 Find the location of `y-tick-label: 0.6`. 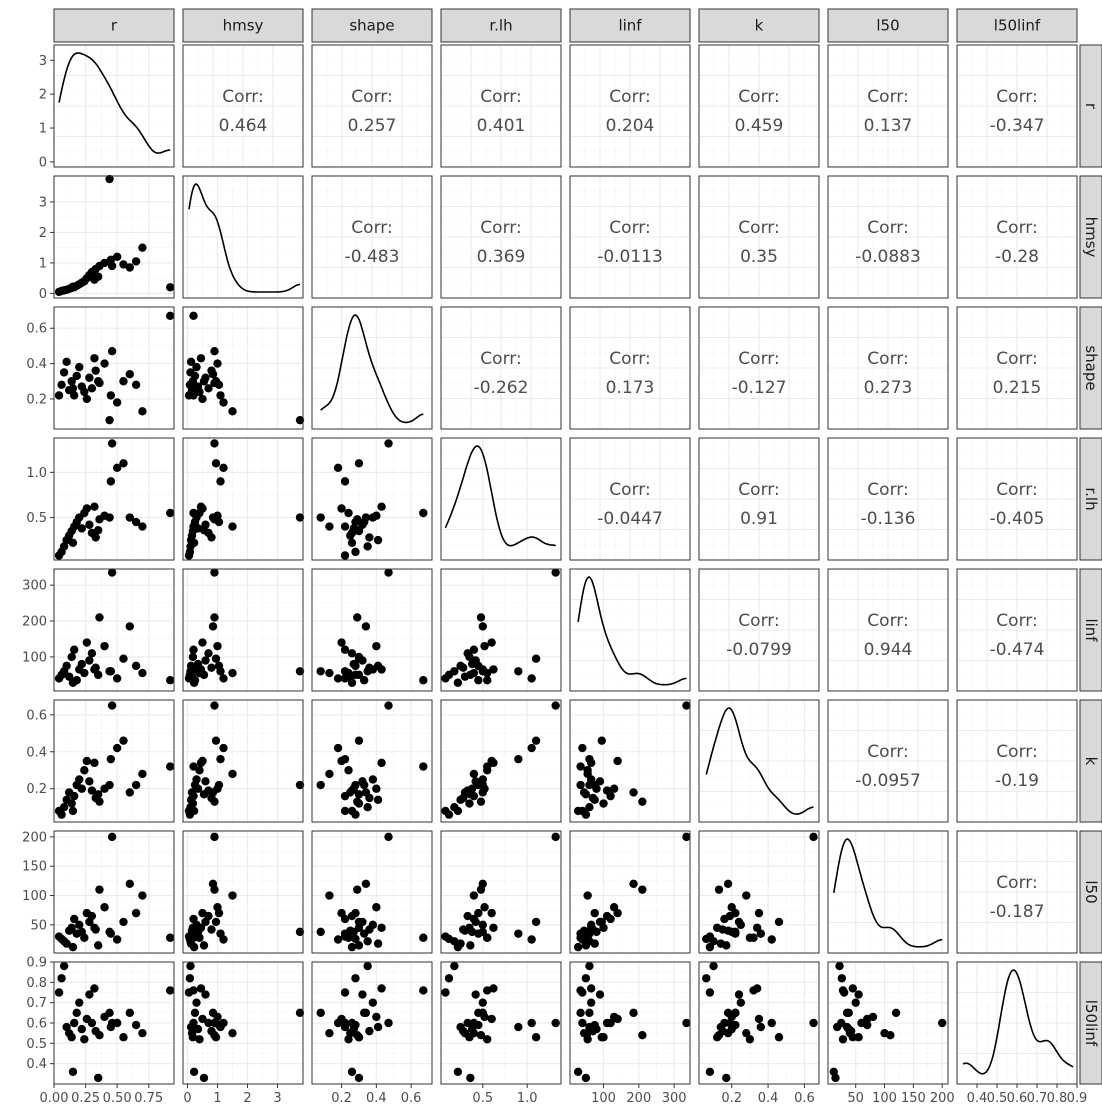

y-tick-label: 0.6 is located at coordinates (36, 1024).